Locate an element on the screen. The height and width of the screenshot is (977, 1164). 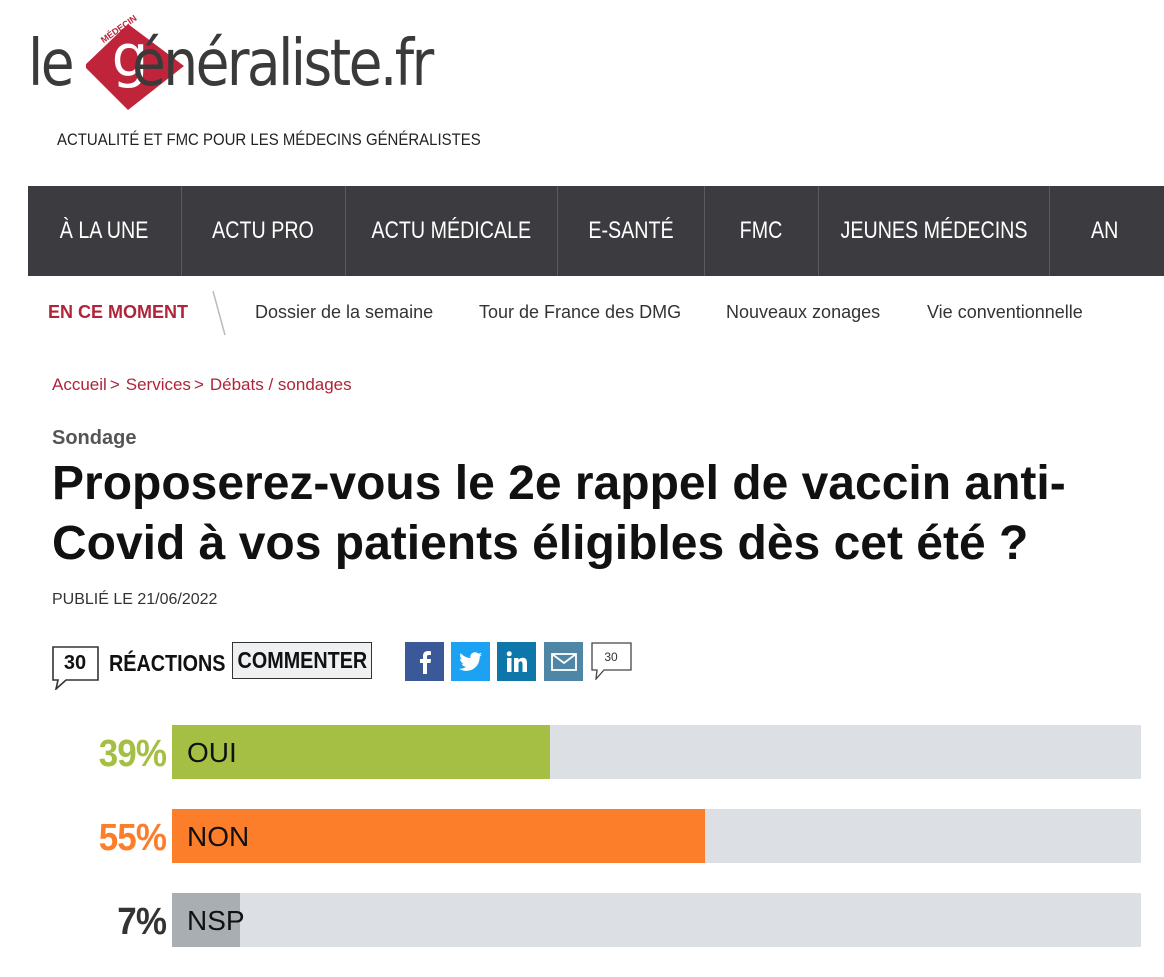
comment-button-label: COMMENTER is located at coordinates (302, 660).